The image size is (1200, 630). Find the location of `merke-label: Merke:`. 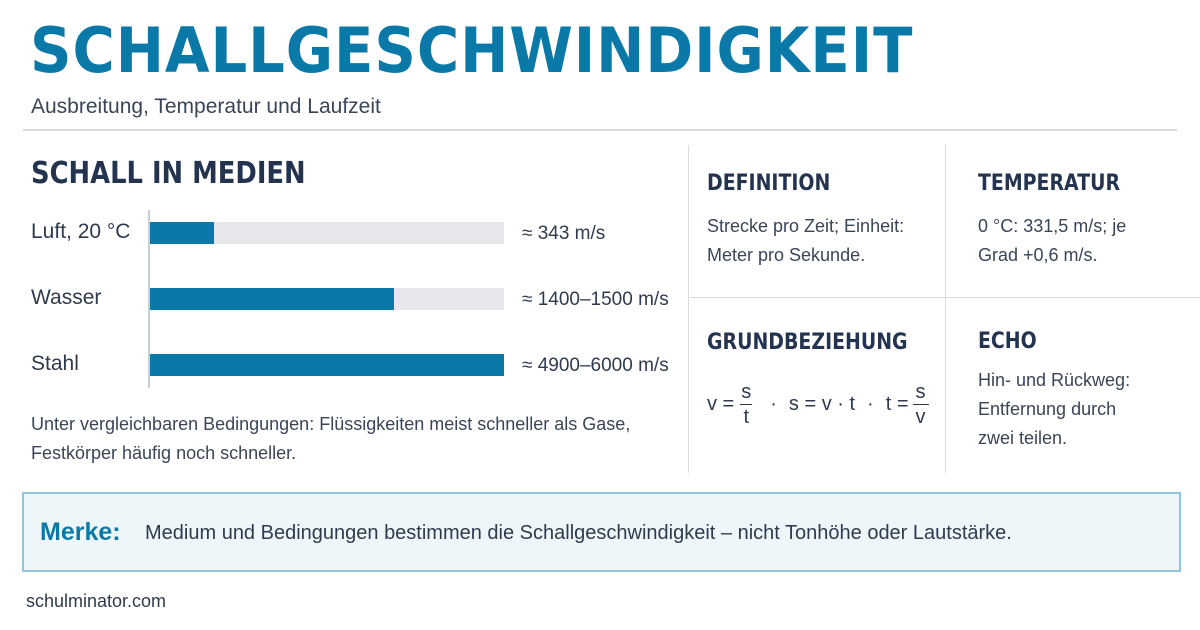

merke-label: Merke: is located at coordinates (80, 532).